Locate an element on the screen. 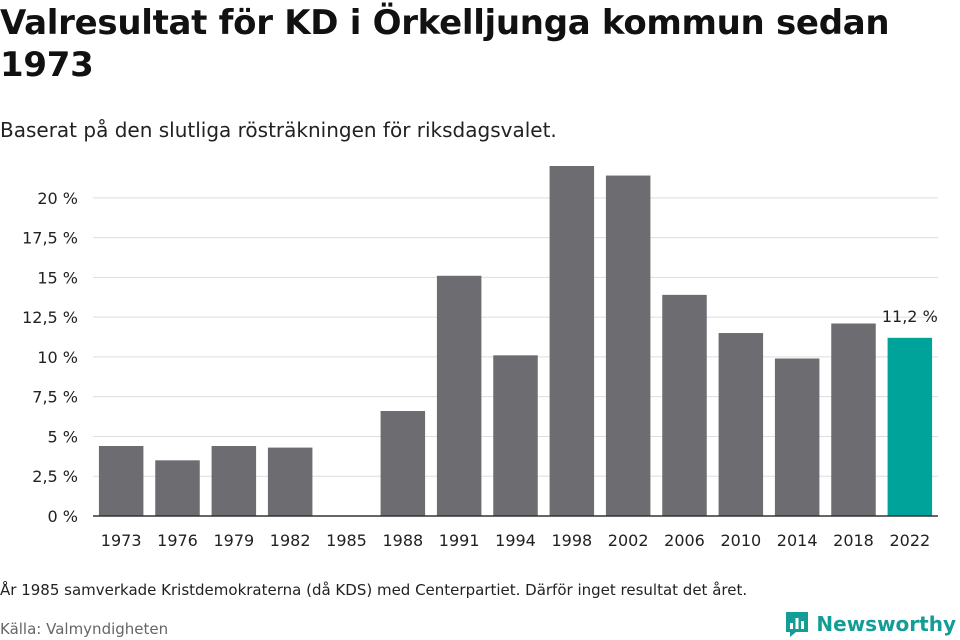 The height and width of the screenshot is (640, 960). bar-2014 is located at coordinates (797, 437).